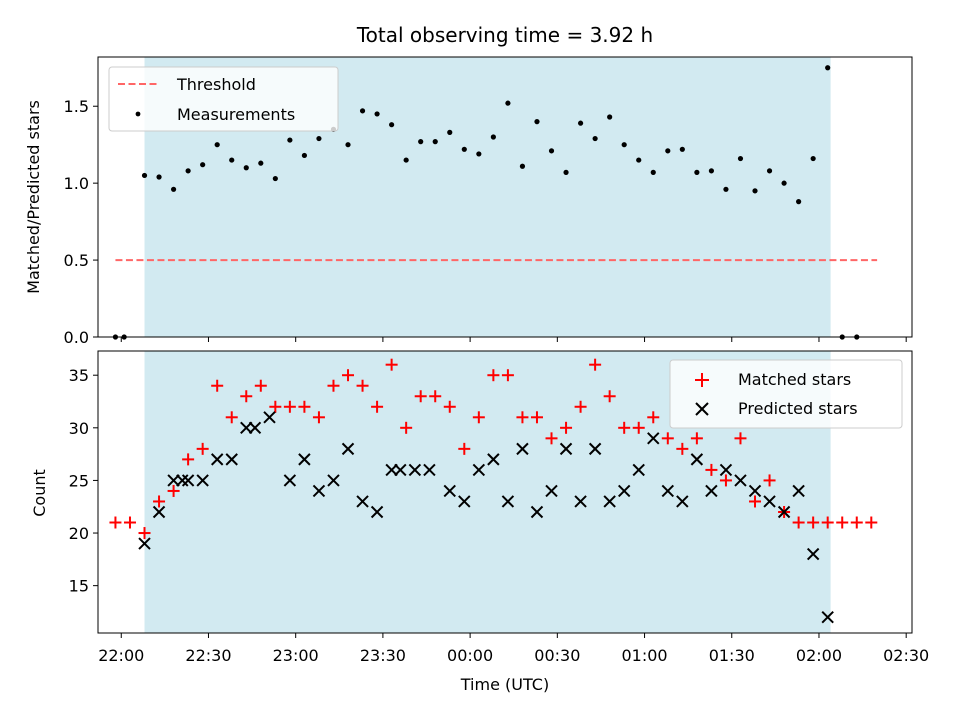  I want to click on legend-matched-label: Matched stars, so click(794, 379).